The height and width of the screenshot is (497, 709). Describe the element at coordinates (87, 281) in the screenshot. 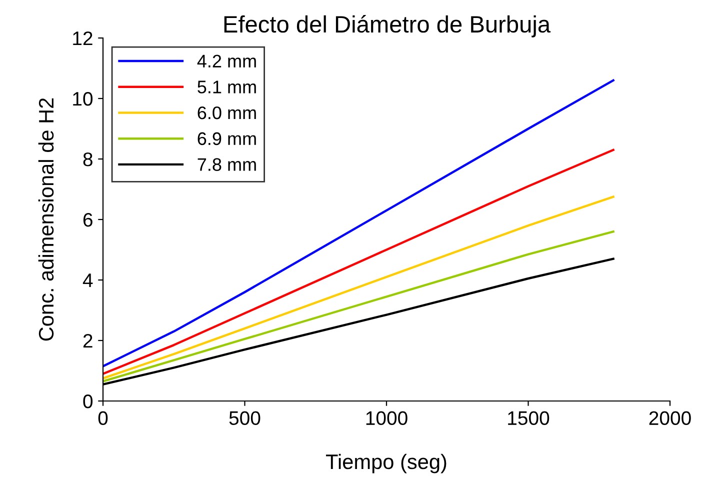

I see `y-tick-label: 4` at that location.